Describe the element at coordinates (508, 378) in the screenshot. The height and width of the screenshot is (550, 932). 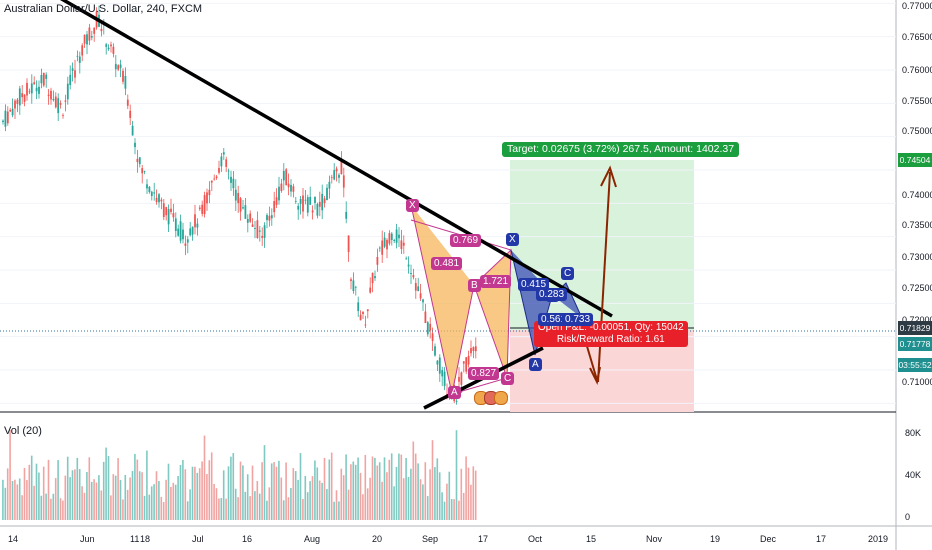
I see `pattern1-point-c: C` at that location.